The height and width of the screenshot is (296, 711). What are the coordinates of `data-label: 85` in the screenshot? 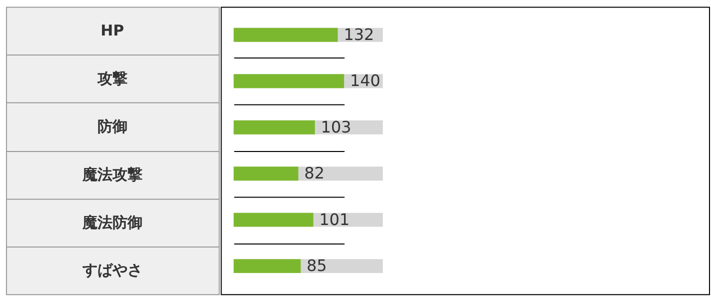 It's located at (316, 266).